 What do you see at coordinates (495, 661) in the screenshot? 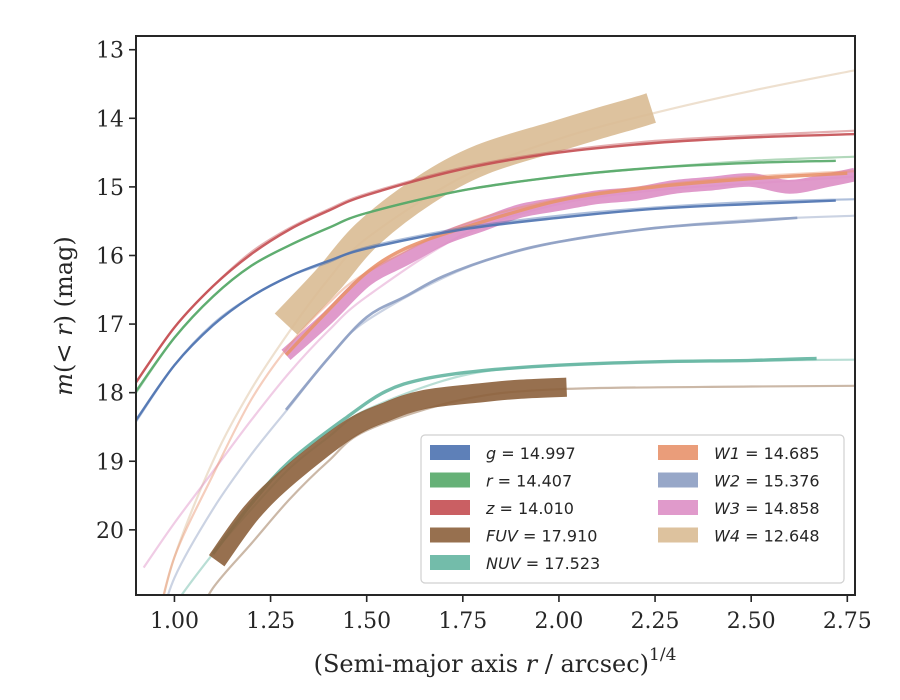
I see `x-axis-title: (Semi-major axis r / arcsec)1/4` at bounding box center [495, 661].